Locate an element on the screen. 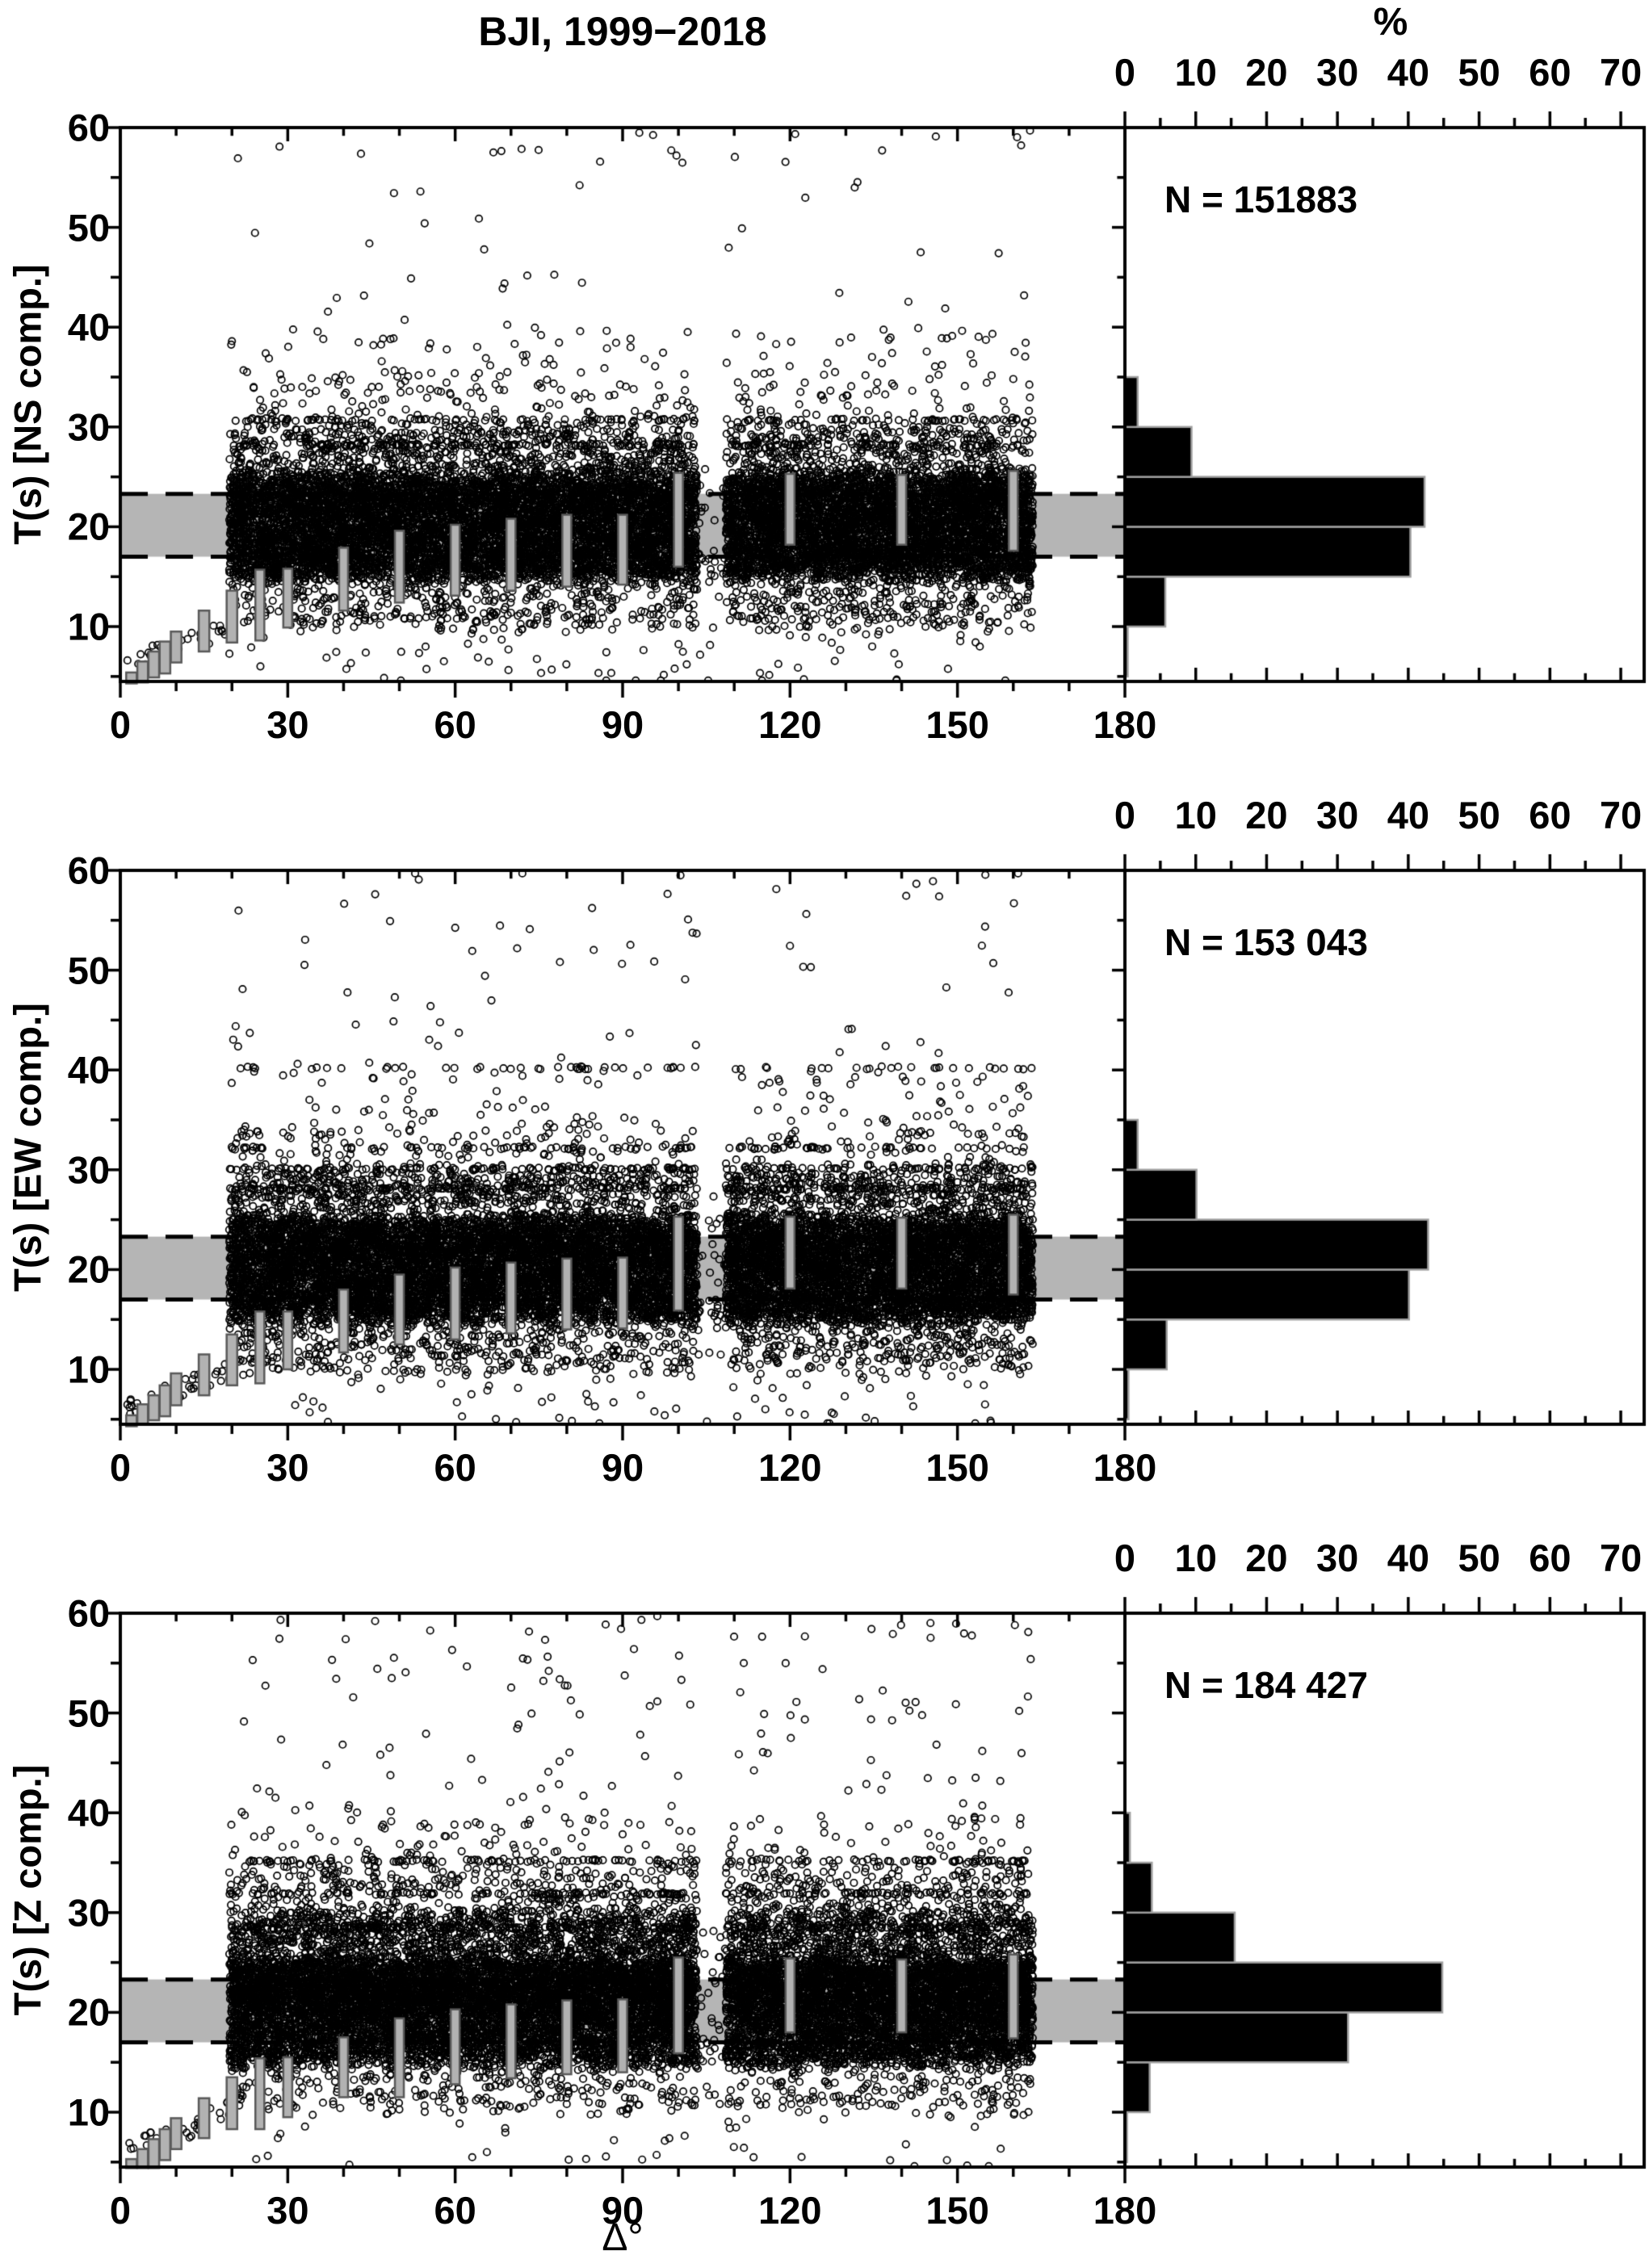 The width and height of the screenshot is (1649, 2268). y-axis-title-ns: T(s) [NS comp.] is located at coordinates (28, 404).